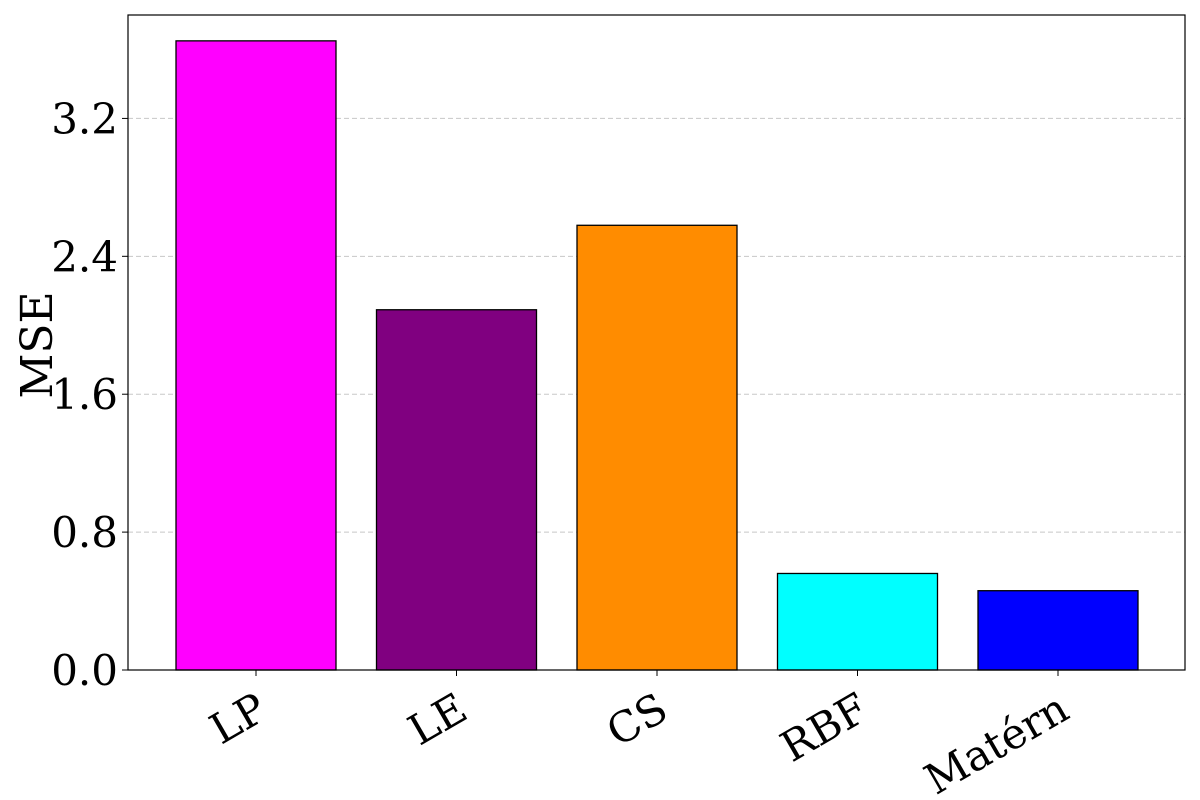 The width and height of the screenshot is (1200, 800). I want to click on y-tick-label: 0.8, so click(84, 532).